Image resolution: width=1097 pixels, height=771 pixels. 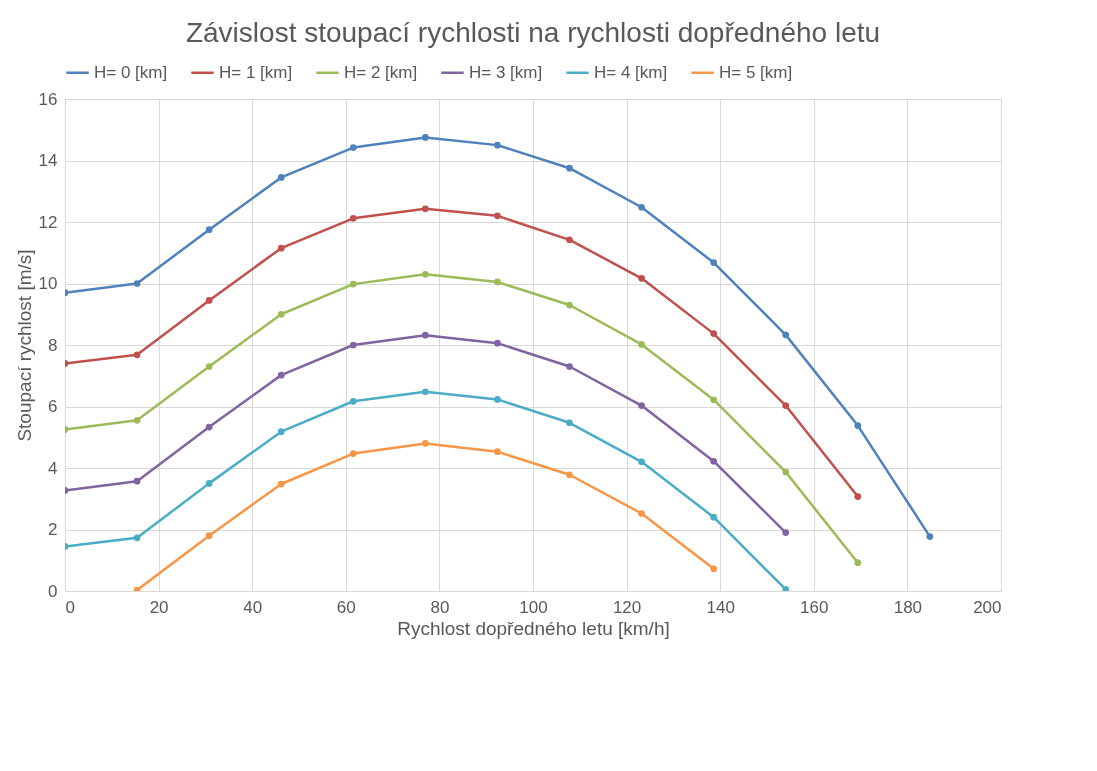 I want to click on y-tick-label: 16, so click(x=48, y=99).